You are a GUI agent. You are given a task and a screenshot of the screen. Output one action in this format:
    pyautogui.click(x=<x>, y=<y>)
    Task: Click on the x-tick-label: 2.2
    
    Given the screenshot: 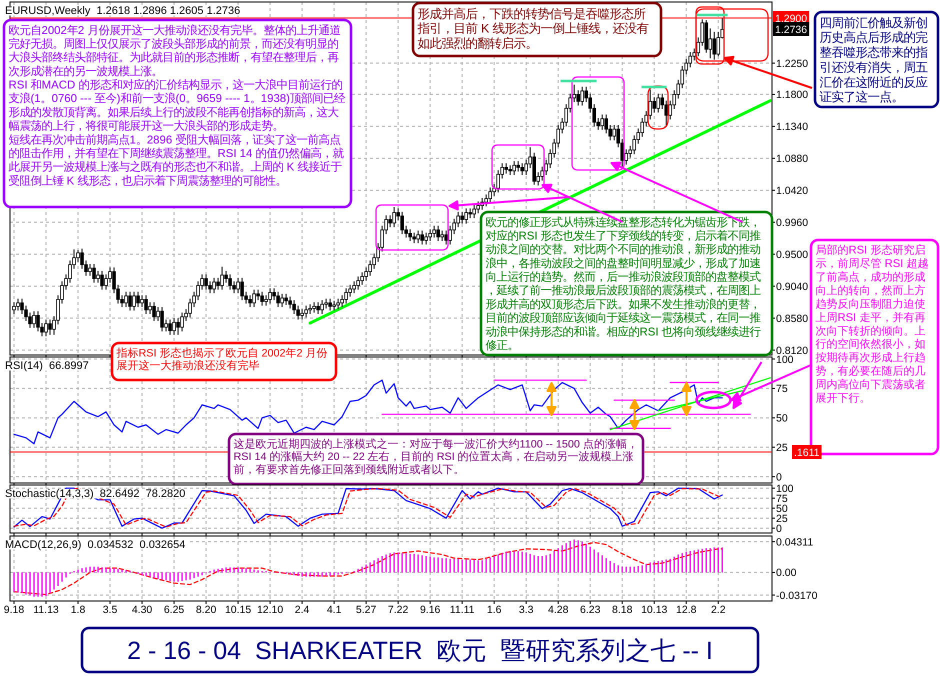 What is the action you would take?
    pyautogui.click(x=718, y=610)
    